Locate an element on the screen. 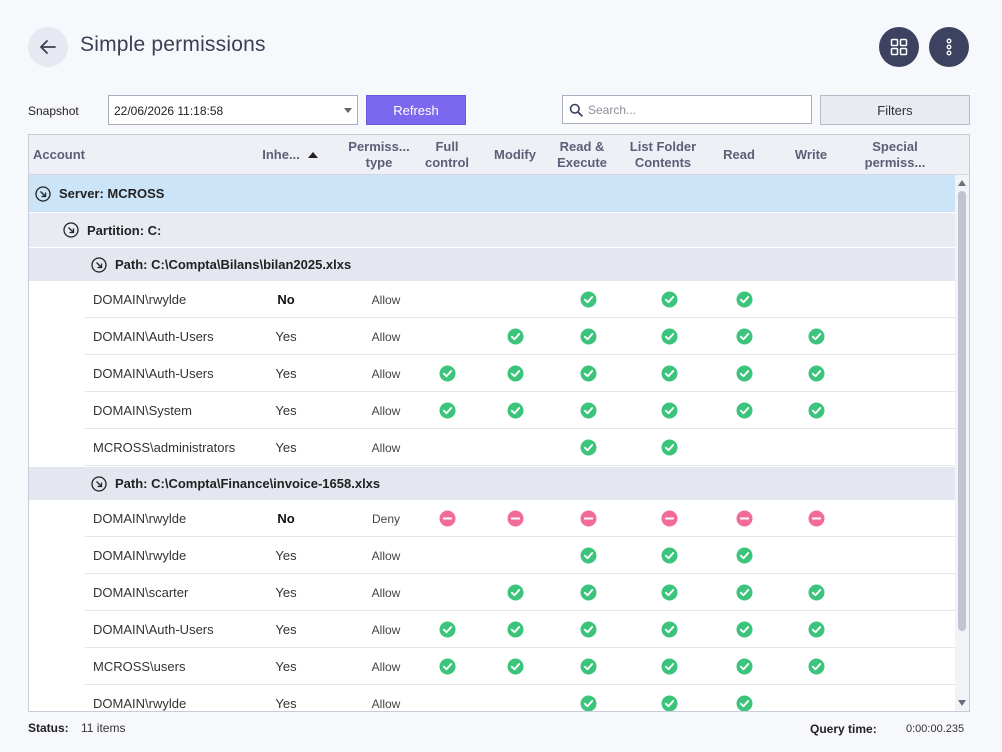 The width and height of the screenshot is (1002, 752). group-row-server: Server: MCROSS is located at coordinates (492, 193).